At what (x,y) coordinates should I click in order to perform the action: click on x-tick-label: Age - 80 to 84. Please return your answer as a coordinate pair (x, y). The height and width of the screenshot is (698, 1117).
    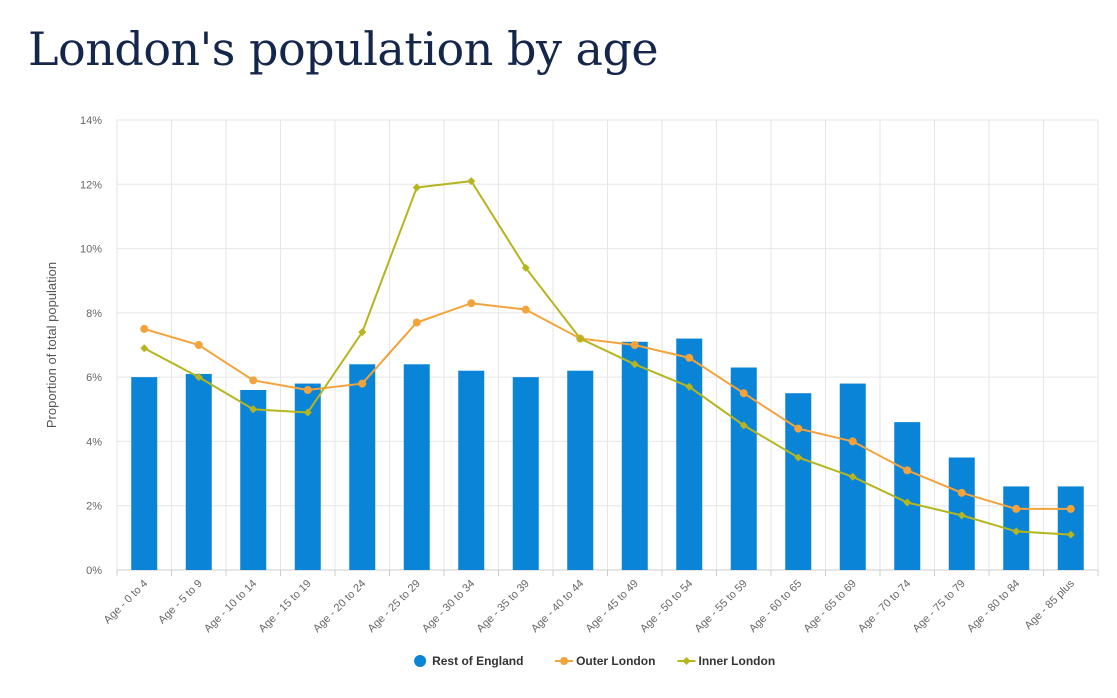
    Looking at the image, I should click on (993, 606).